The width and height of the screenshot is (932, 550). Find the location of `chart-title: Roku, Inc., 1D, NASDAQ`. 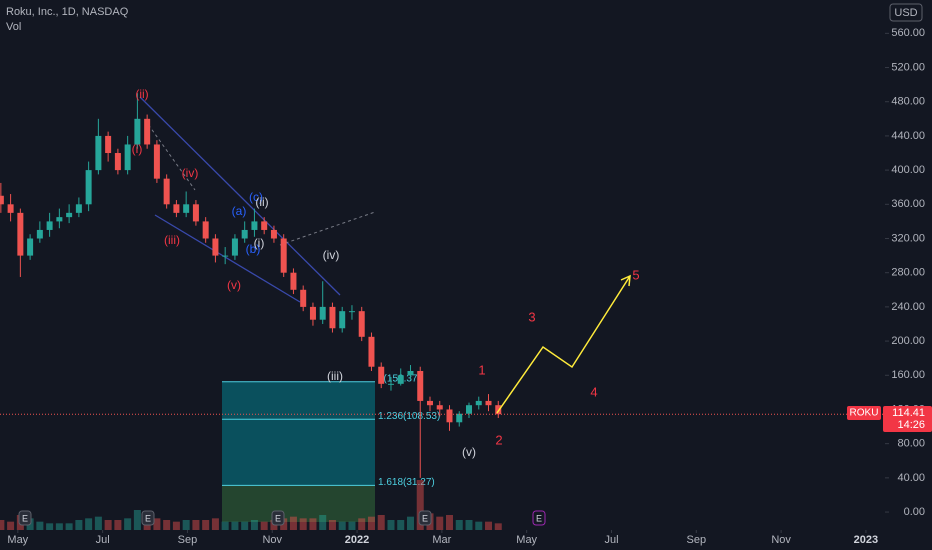

chart-title: Roku, Inc., 1D, NASDAQ is located at coordinates (67, 12).